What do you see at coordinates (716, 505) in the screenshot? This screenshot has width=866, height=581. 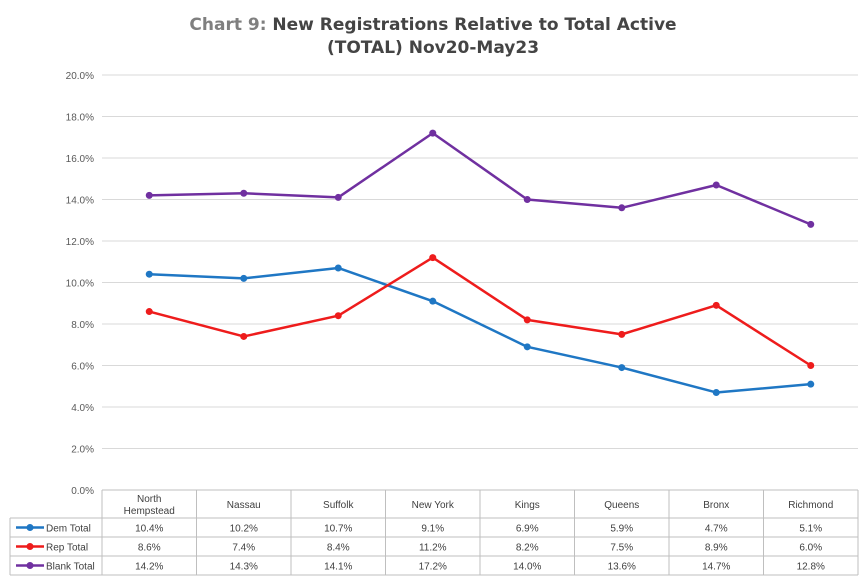 I see `category-label: Bronx` at bounding box center [716, 505].